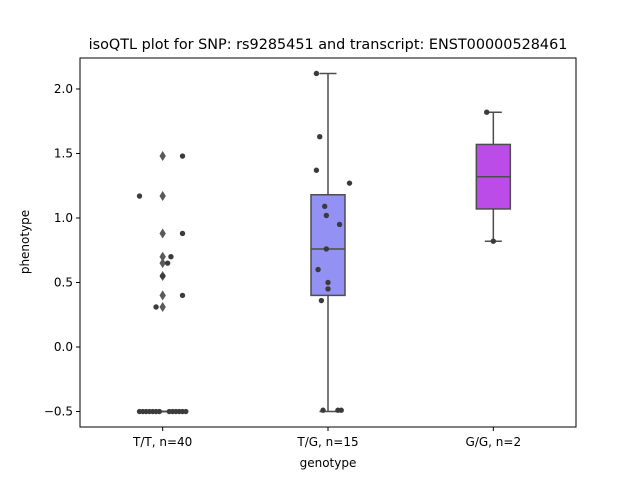  What do you see at coordinates (63, 347) in the screenshot?
I see `y-tick-label: 0.0` at bounding box center [63, 347].